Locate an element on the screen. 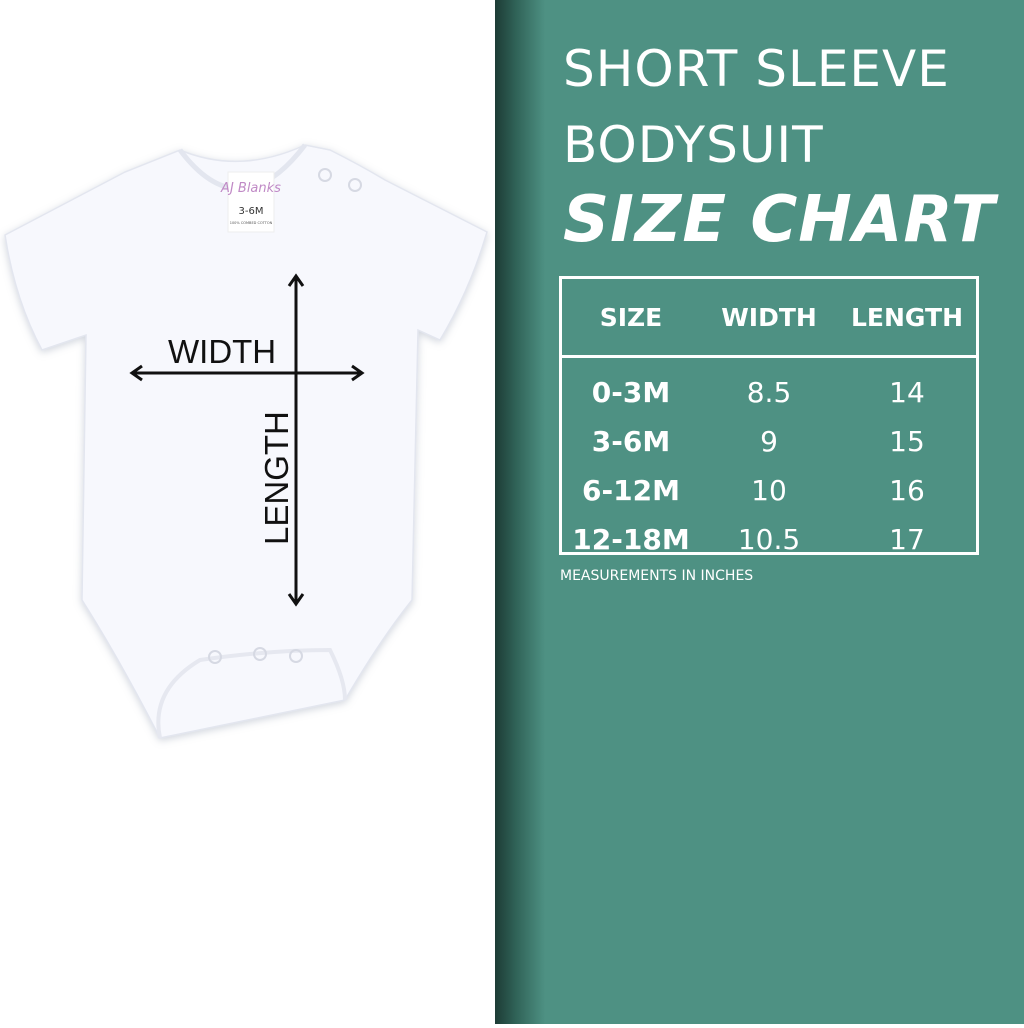 The height and width of the screenshot is (1028, 1024). cell-width: 8.5 is located at coordinates (769, 392).